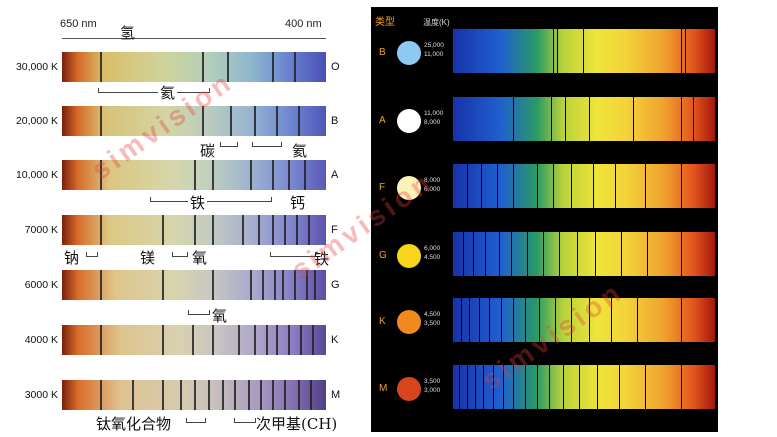  What do you see at coordinates (432, 180) in the screenshot?
I see `temp-high: 8,000` at bounding box center [432, 180].